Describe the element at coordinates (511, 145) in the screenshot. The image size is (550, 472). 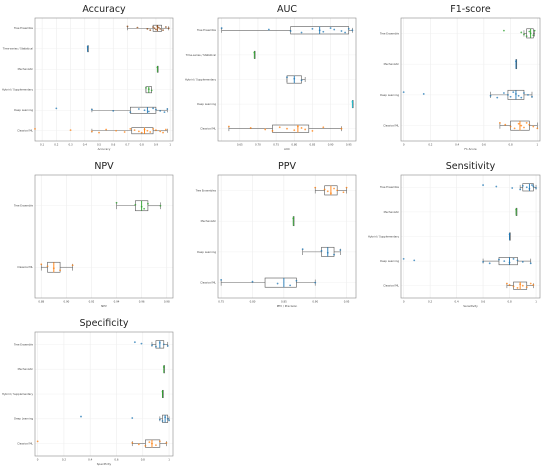
I see `x-tick-label: 0.8` at that location.